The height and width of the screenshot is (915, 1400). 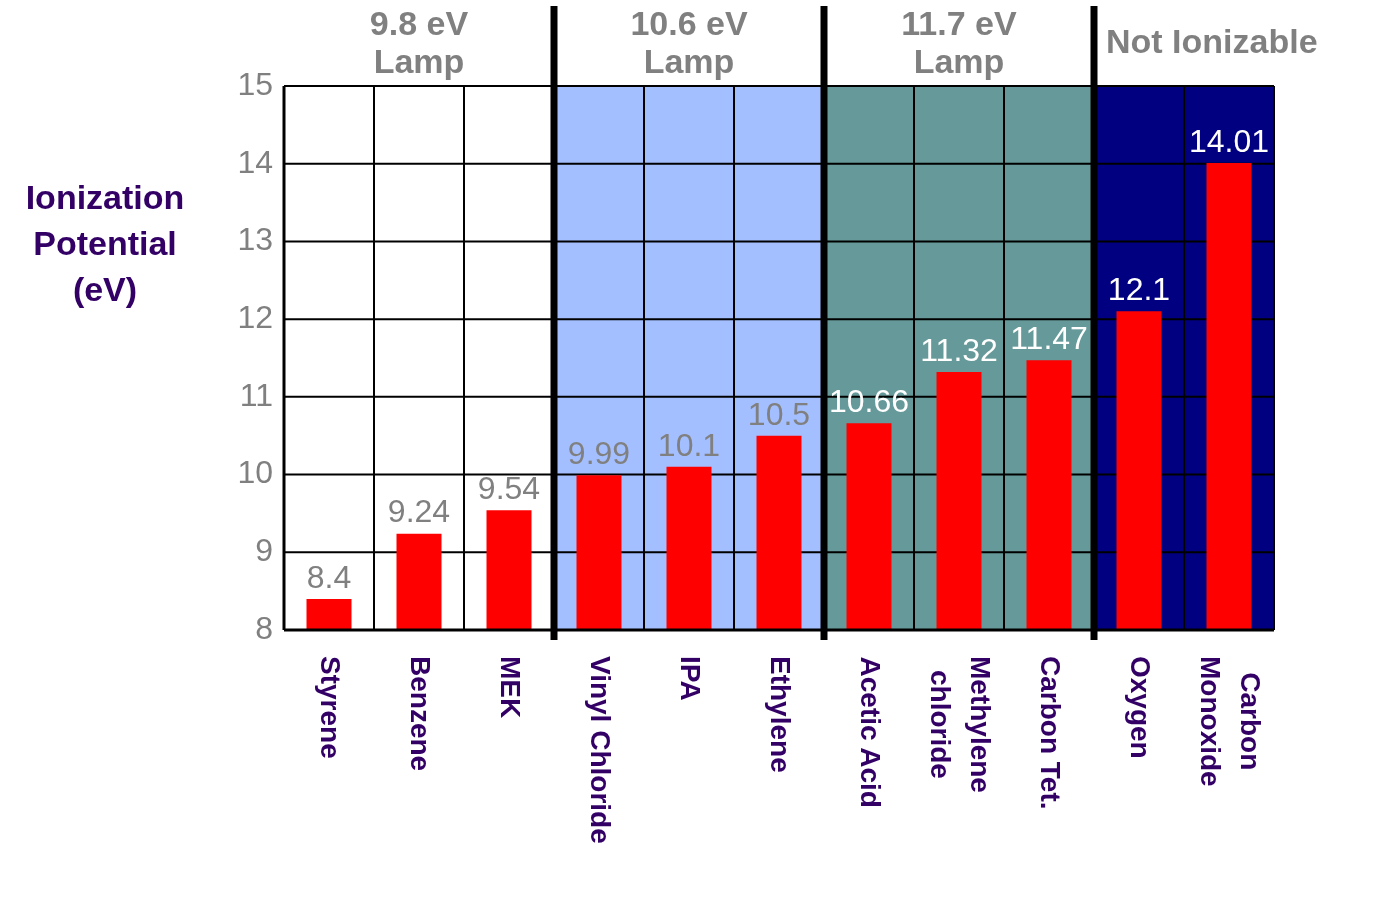 What do you see at coordinates (105, 243) in the screenshot?
I see `y-axis-title: Ionization Potential (eV)` at bounding box center [105, 243].